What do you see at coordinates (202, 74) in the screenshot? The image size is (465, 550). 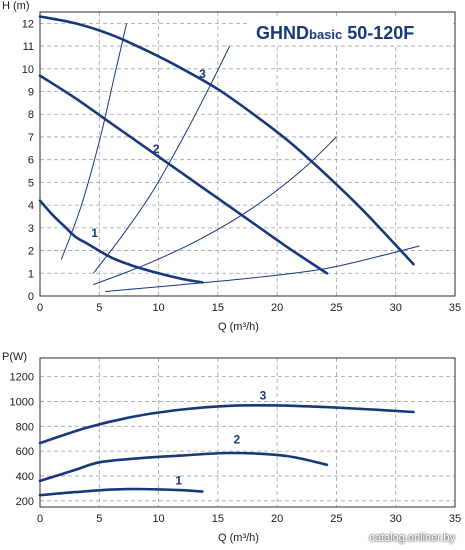 I see `head-curve-label-3: 3` at bounding box center [202, 74].